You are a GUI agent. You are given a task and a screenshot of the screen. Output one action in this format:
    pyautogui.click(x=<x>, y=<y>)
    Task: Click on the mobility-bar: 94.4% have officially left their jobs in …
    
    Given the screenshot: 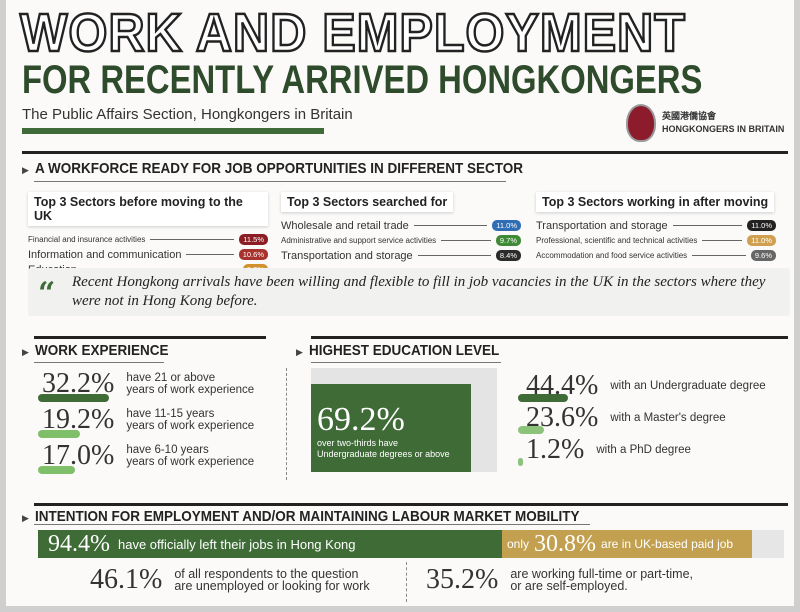 What is the action you would take?
    pyautogui.click(x=411, y=544)
    